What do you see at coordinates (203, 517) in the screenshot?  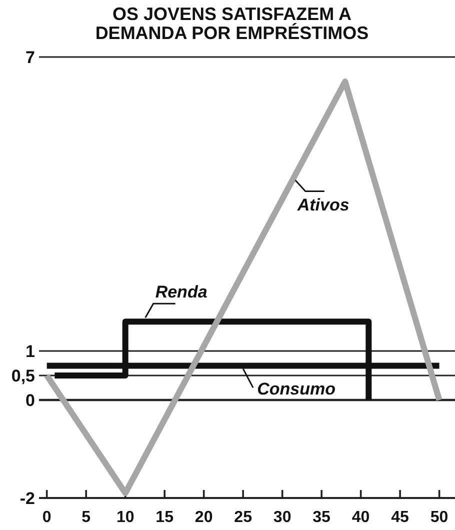 I see `x-tick-label: 20` at bounding box center [203, 517].